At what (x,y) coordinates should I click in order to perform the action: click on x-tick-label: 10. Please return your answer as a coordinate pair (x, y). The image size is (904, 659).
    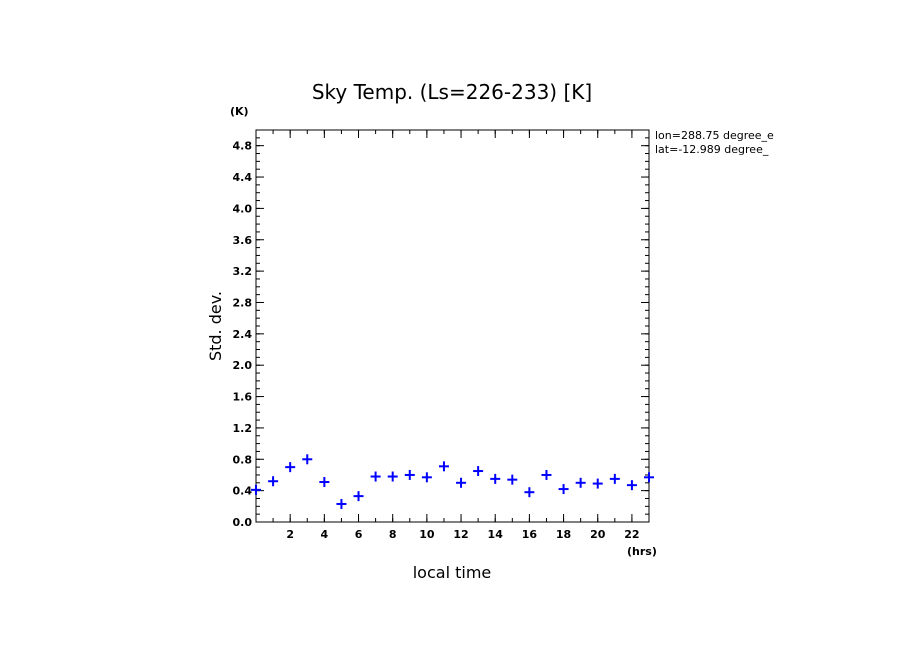
    Looking at the image, I should click on (427, 534).